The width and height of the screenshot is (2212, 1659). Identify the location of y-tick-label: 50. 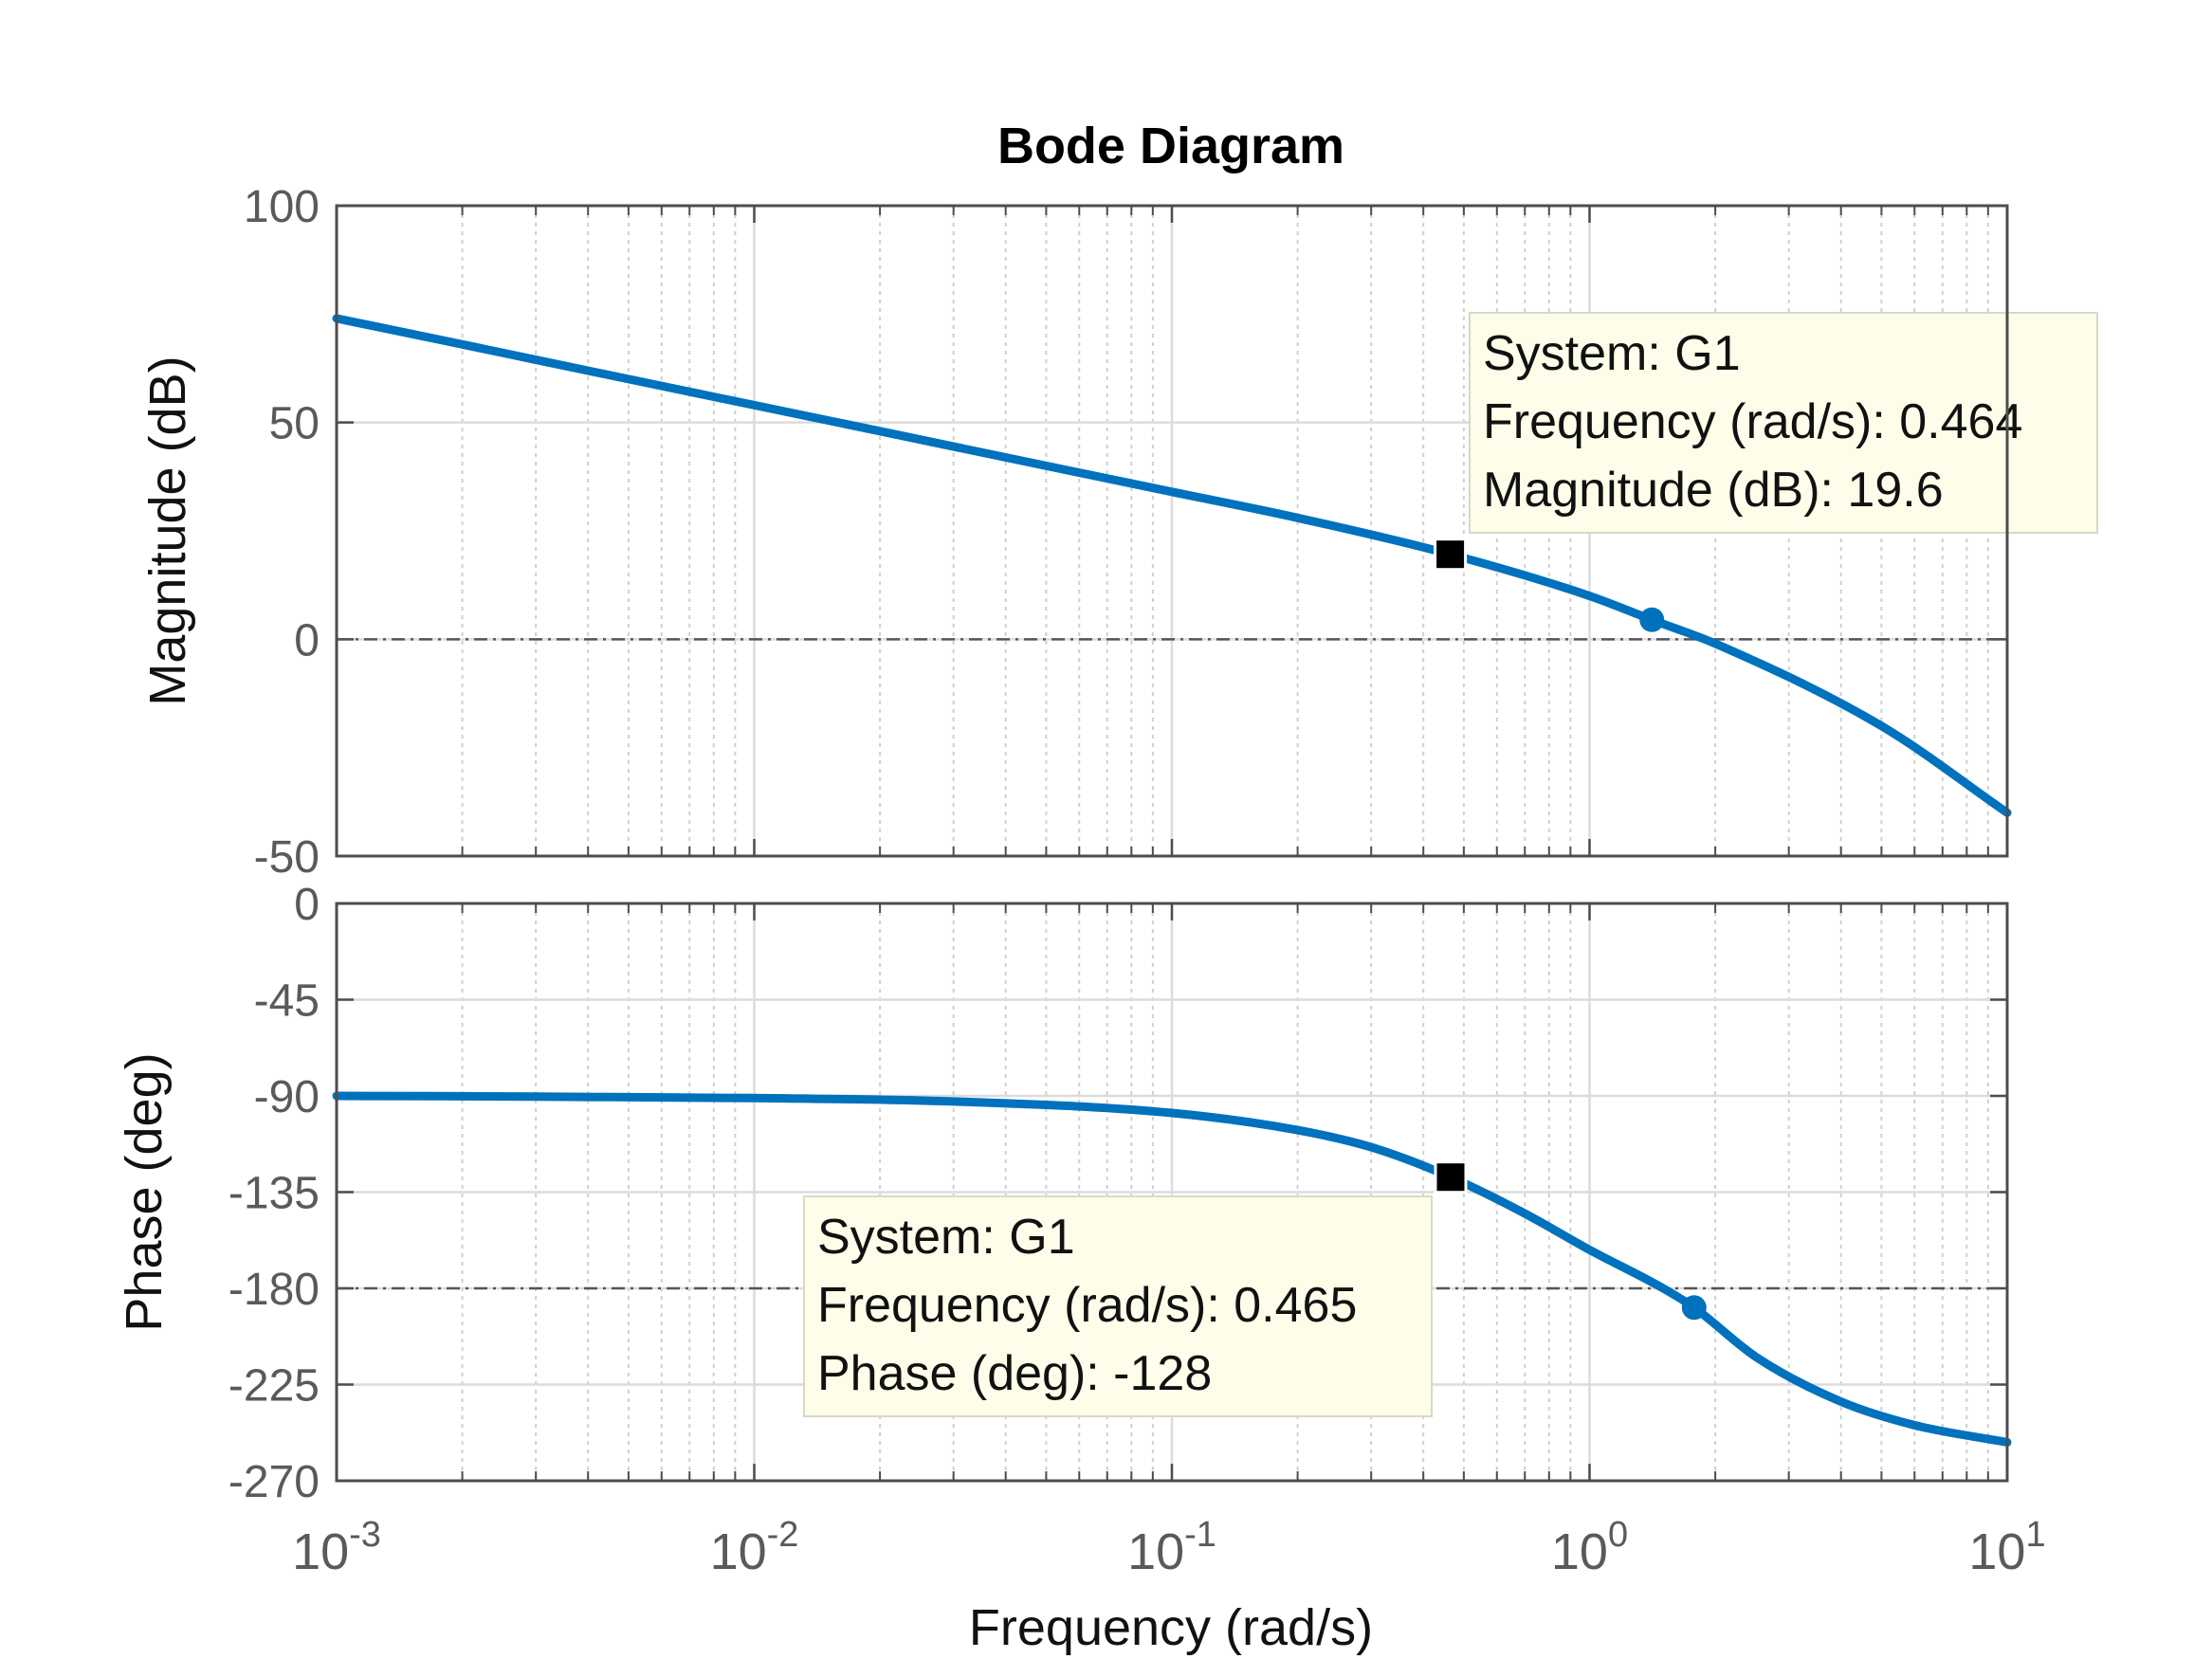
(294, 424).